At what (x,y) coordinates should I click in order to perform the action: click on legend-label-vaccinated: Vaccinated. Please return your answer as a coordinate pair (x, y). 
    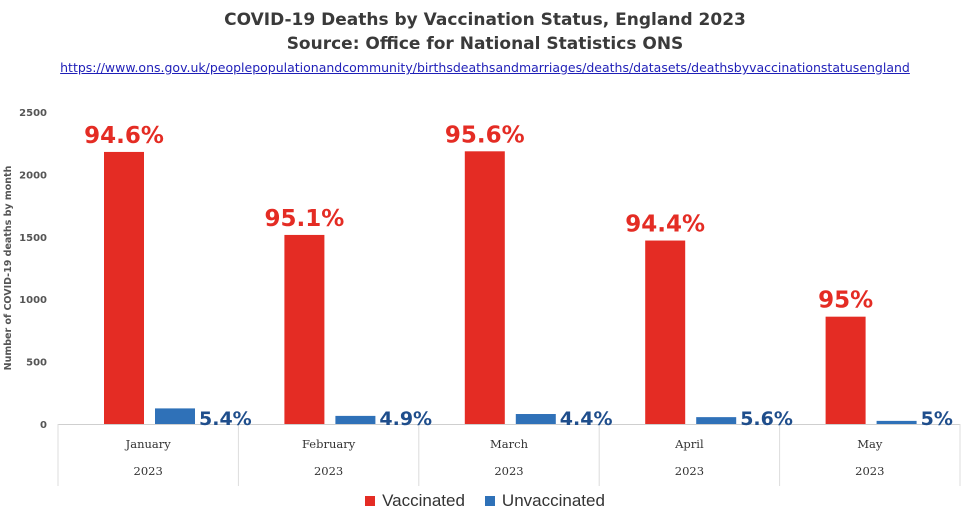
    Looking at the image, I should click on (423, 500).